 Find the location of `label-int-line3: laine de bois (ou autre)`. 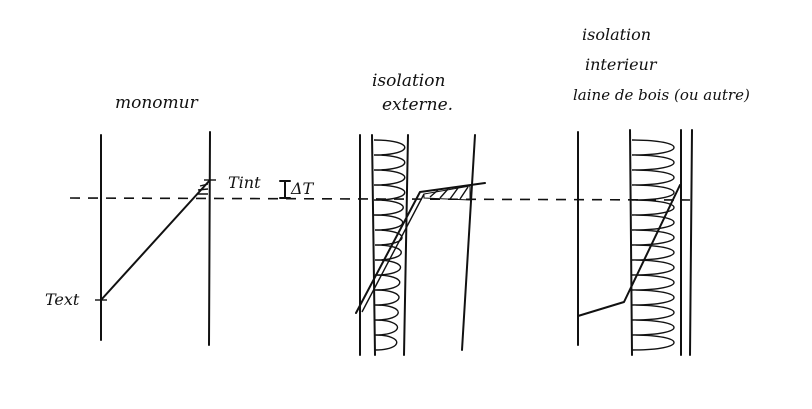

label-int-line3: laine de bois (ou autre) is located at coordinates (661, 95).